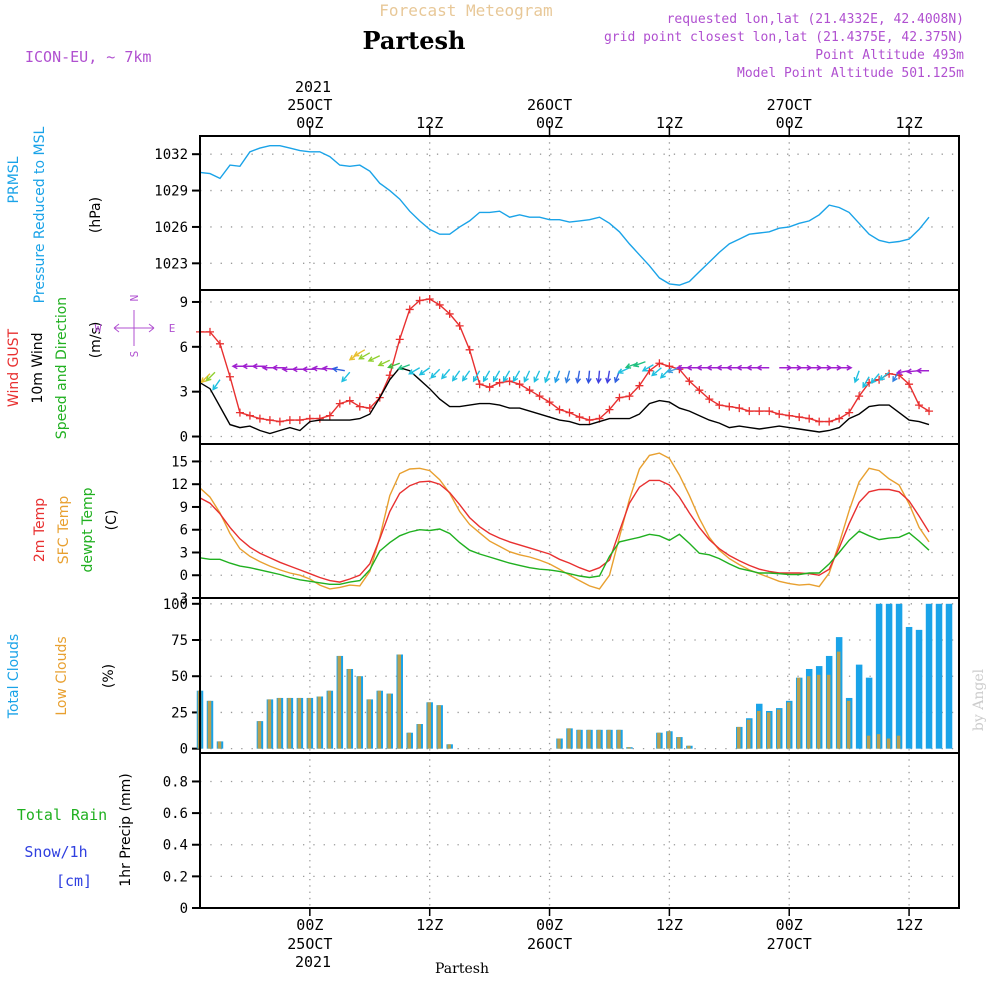  I want to click on x-hour-label-bottom: 00Z, so click(549, 925).